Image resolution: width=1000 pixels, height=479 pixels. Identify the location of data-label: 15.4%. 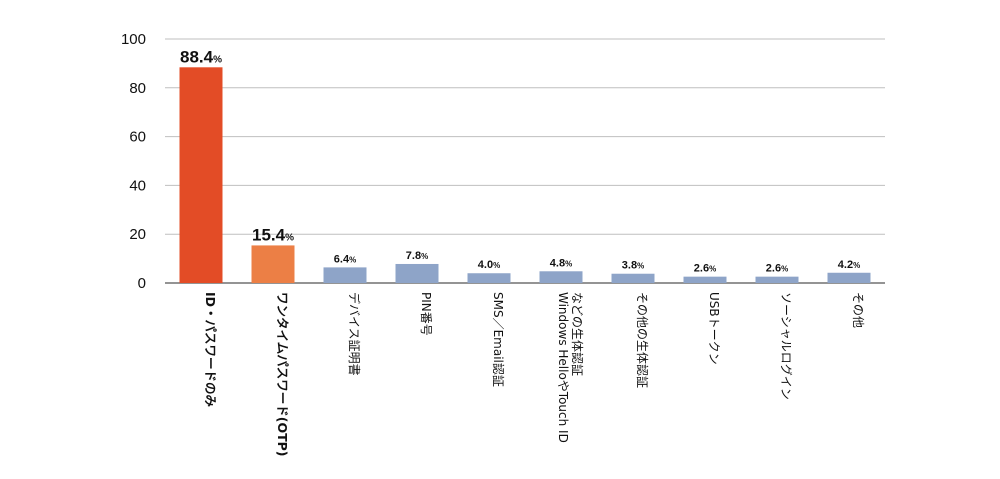
(273, 234).